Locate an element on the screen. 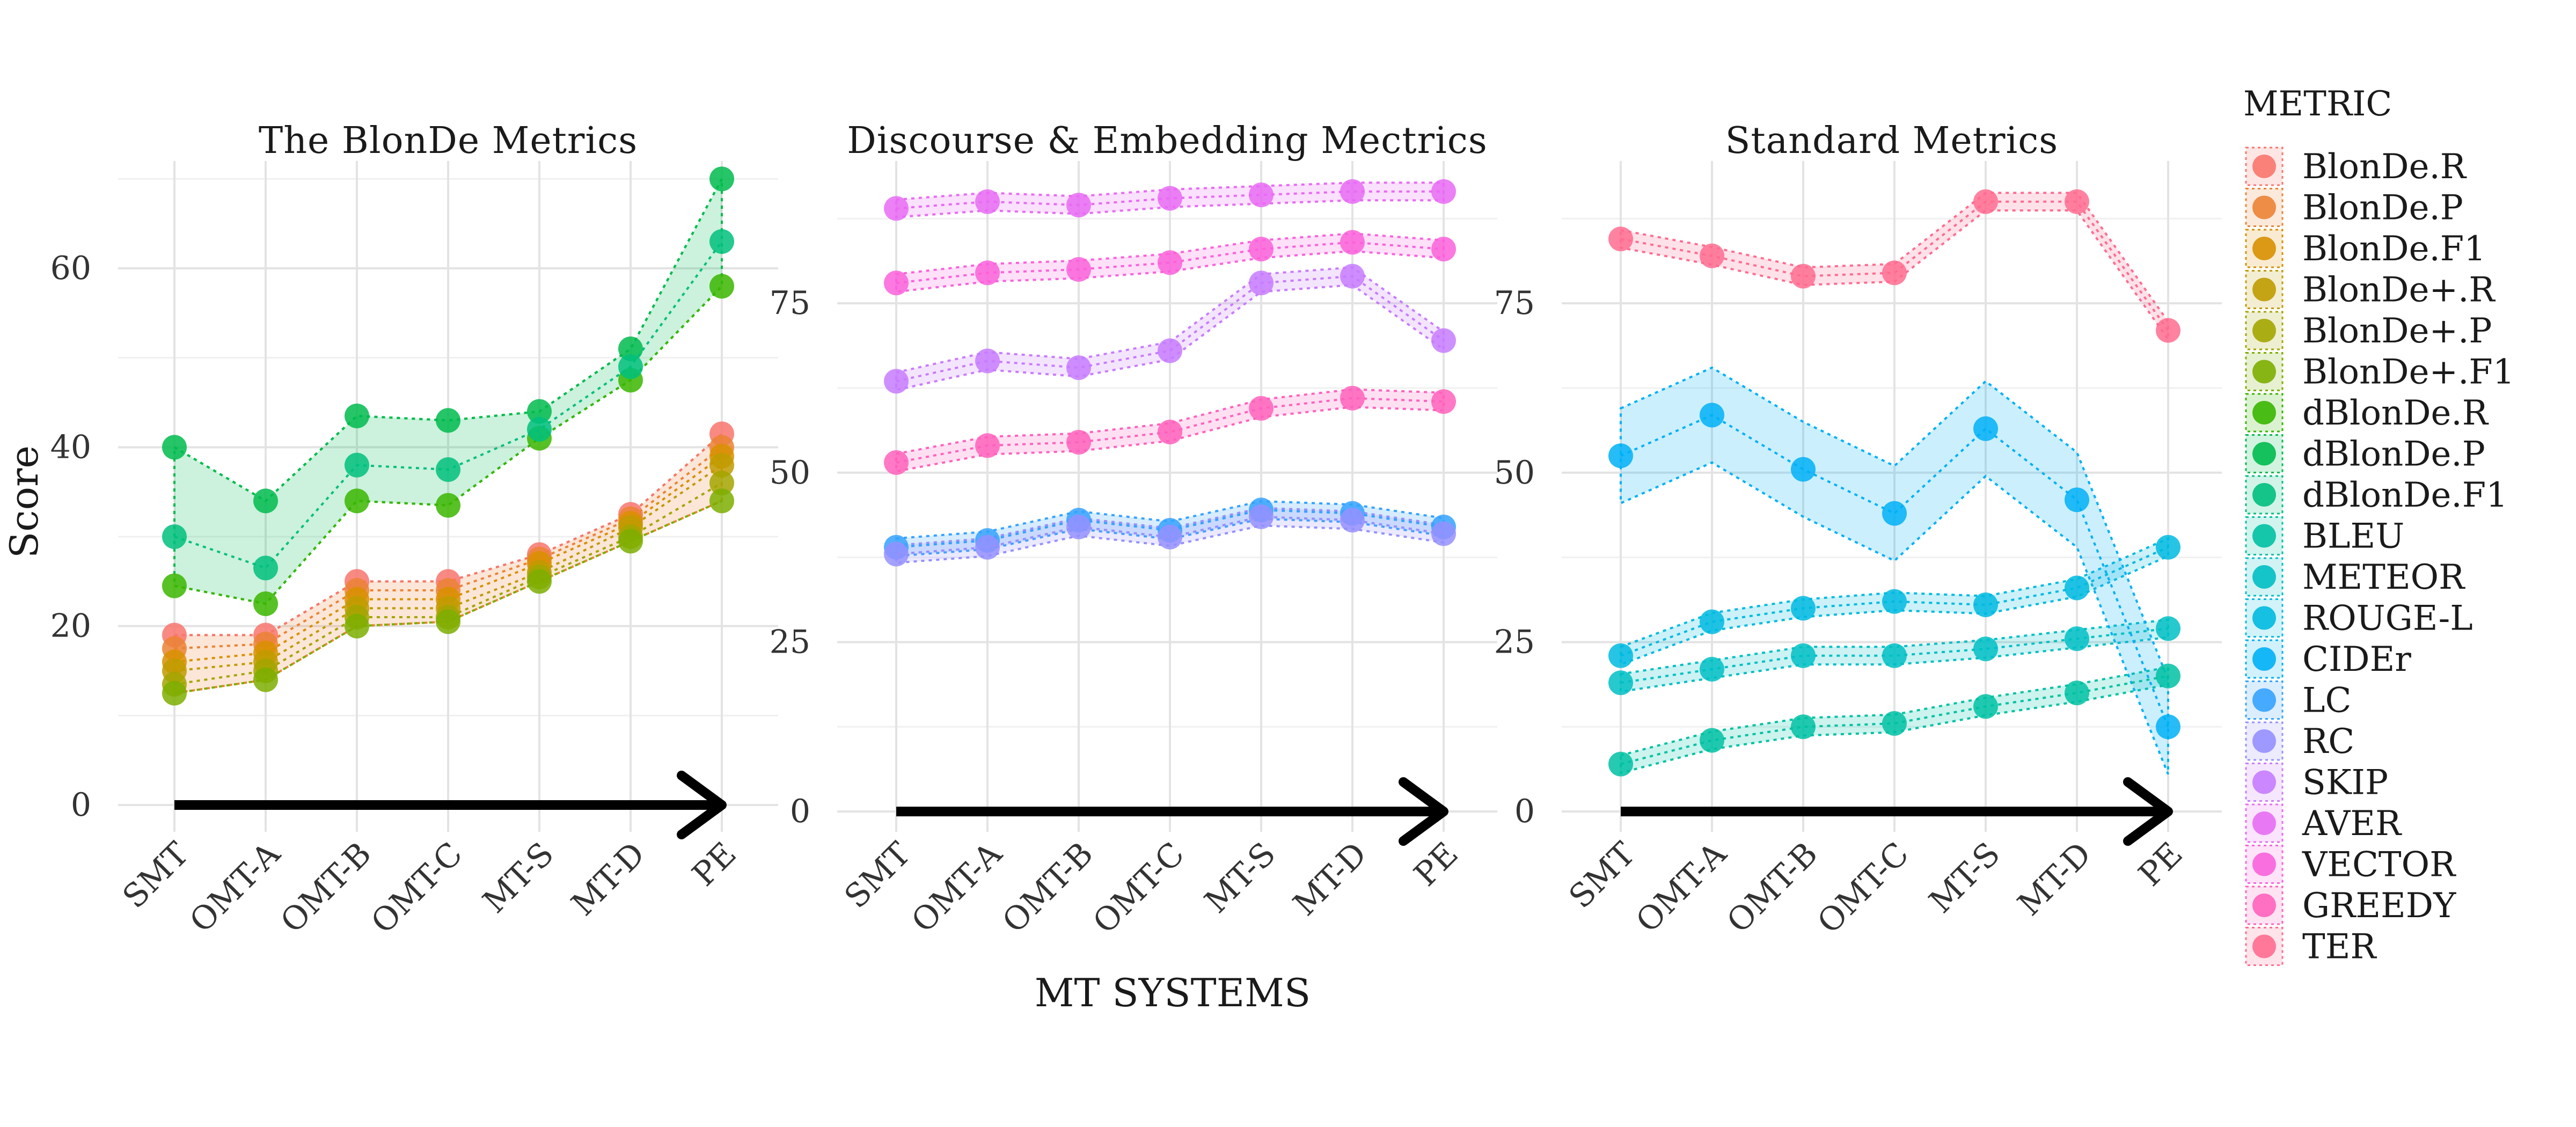 The width and height of the screenshot is (2576, 1127). legend-label: METEOR is located at coordinates (2383, 577).